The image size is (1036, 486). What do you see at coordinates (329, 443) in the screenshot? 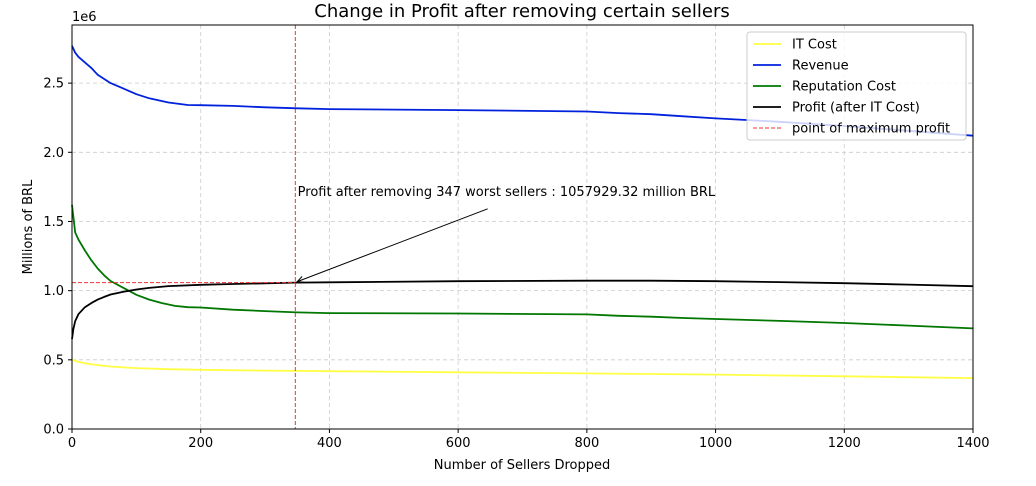
I see `x-tick-label: 400` at bounding box center [329, 443].